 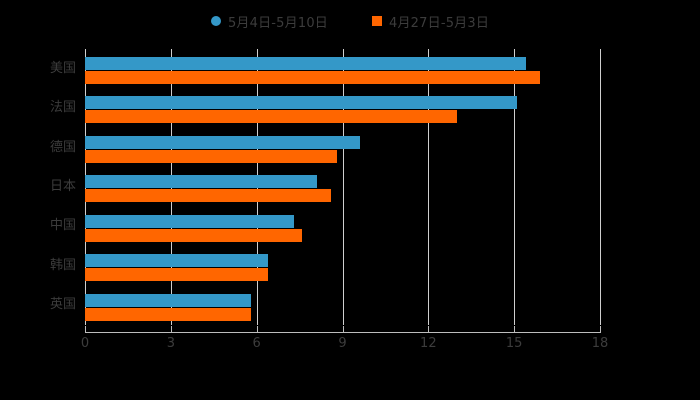 What do you see at coordinates (277, 23) in the screenshot?
I see `legend-label-series-1: 5月4日-5月10日` at bounding box center [277, 23].